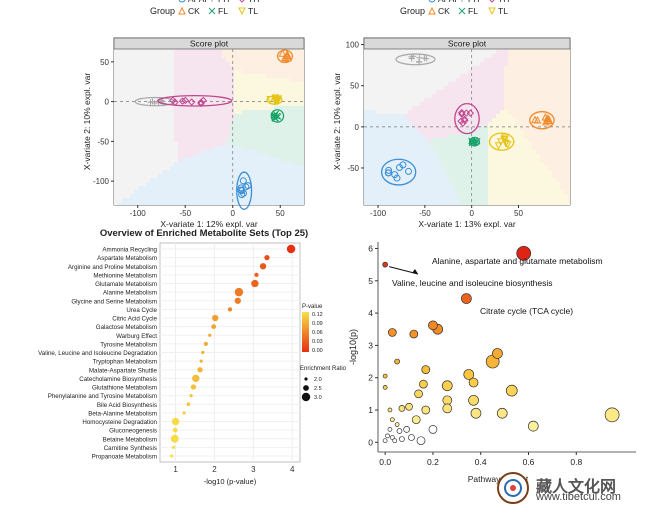 The width and height of the screenshot is (660, 513). I want to click on category-label: Catecholamine Biosynthesis, so click(118, 379).